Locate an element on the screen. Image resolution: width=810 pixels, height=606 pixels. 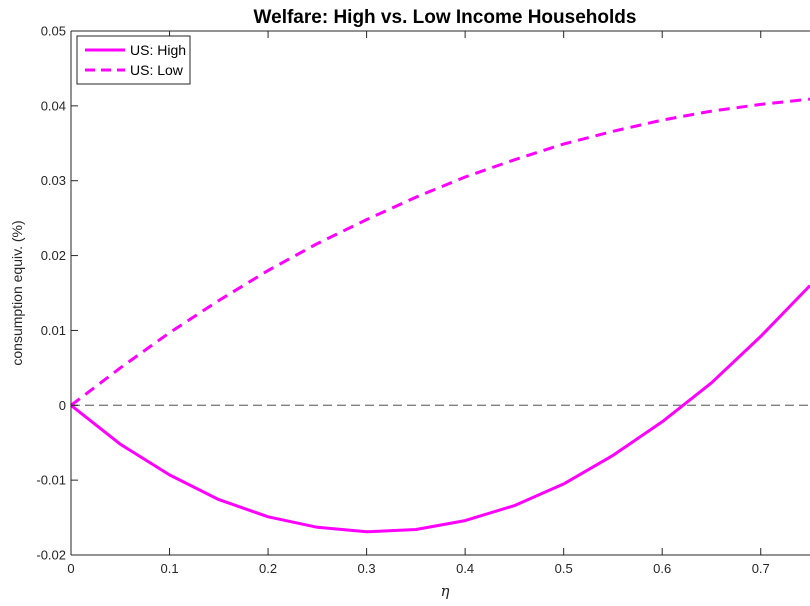
y-tick-label: -0.01 is located at coordinates (51, 480).